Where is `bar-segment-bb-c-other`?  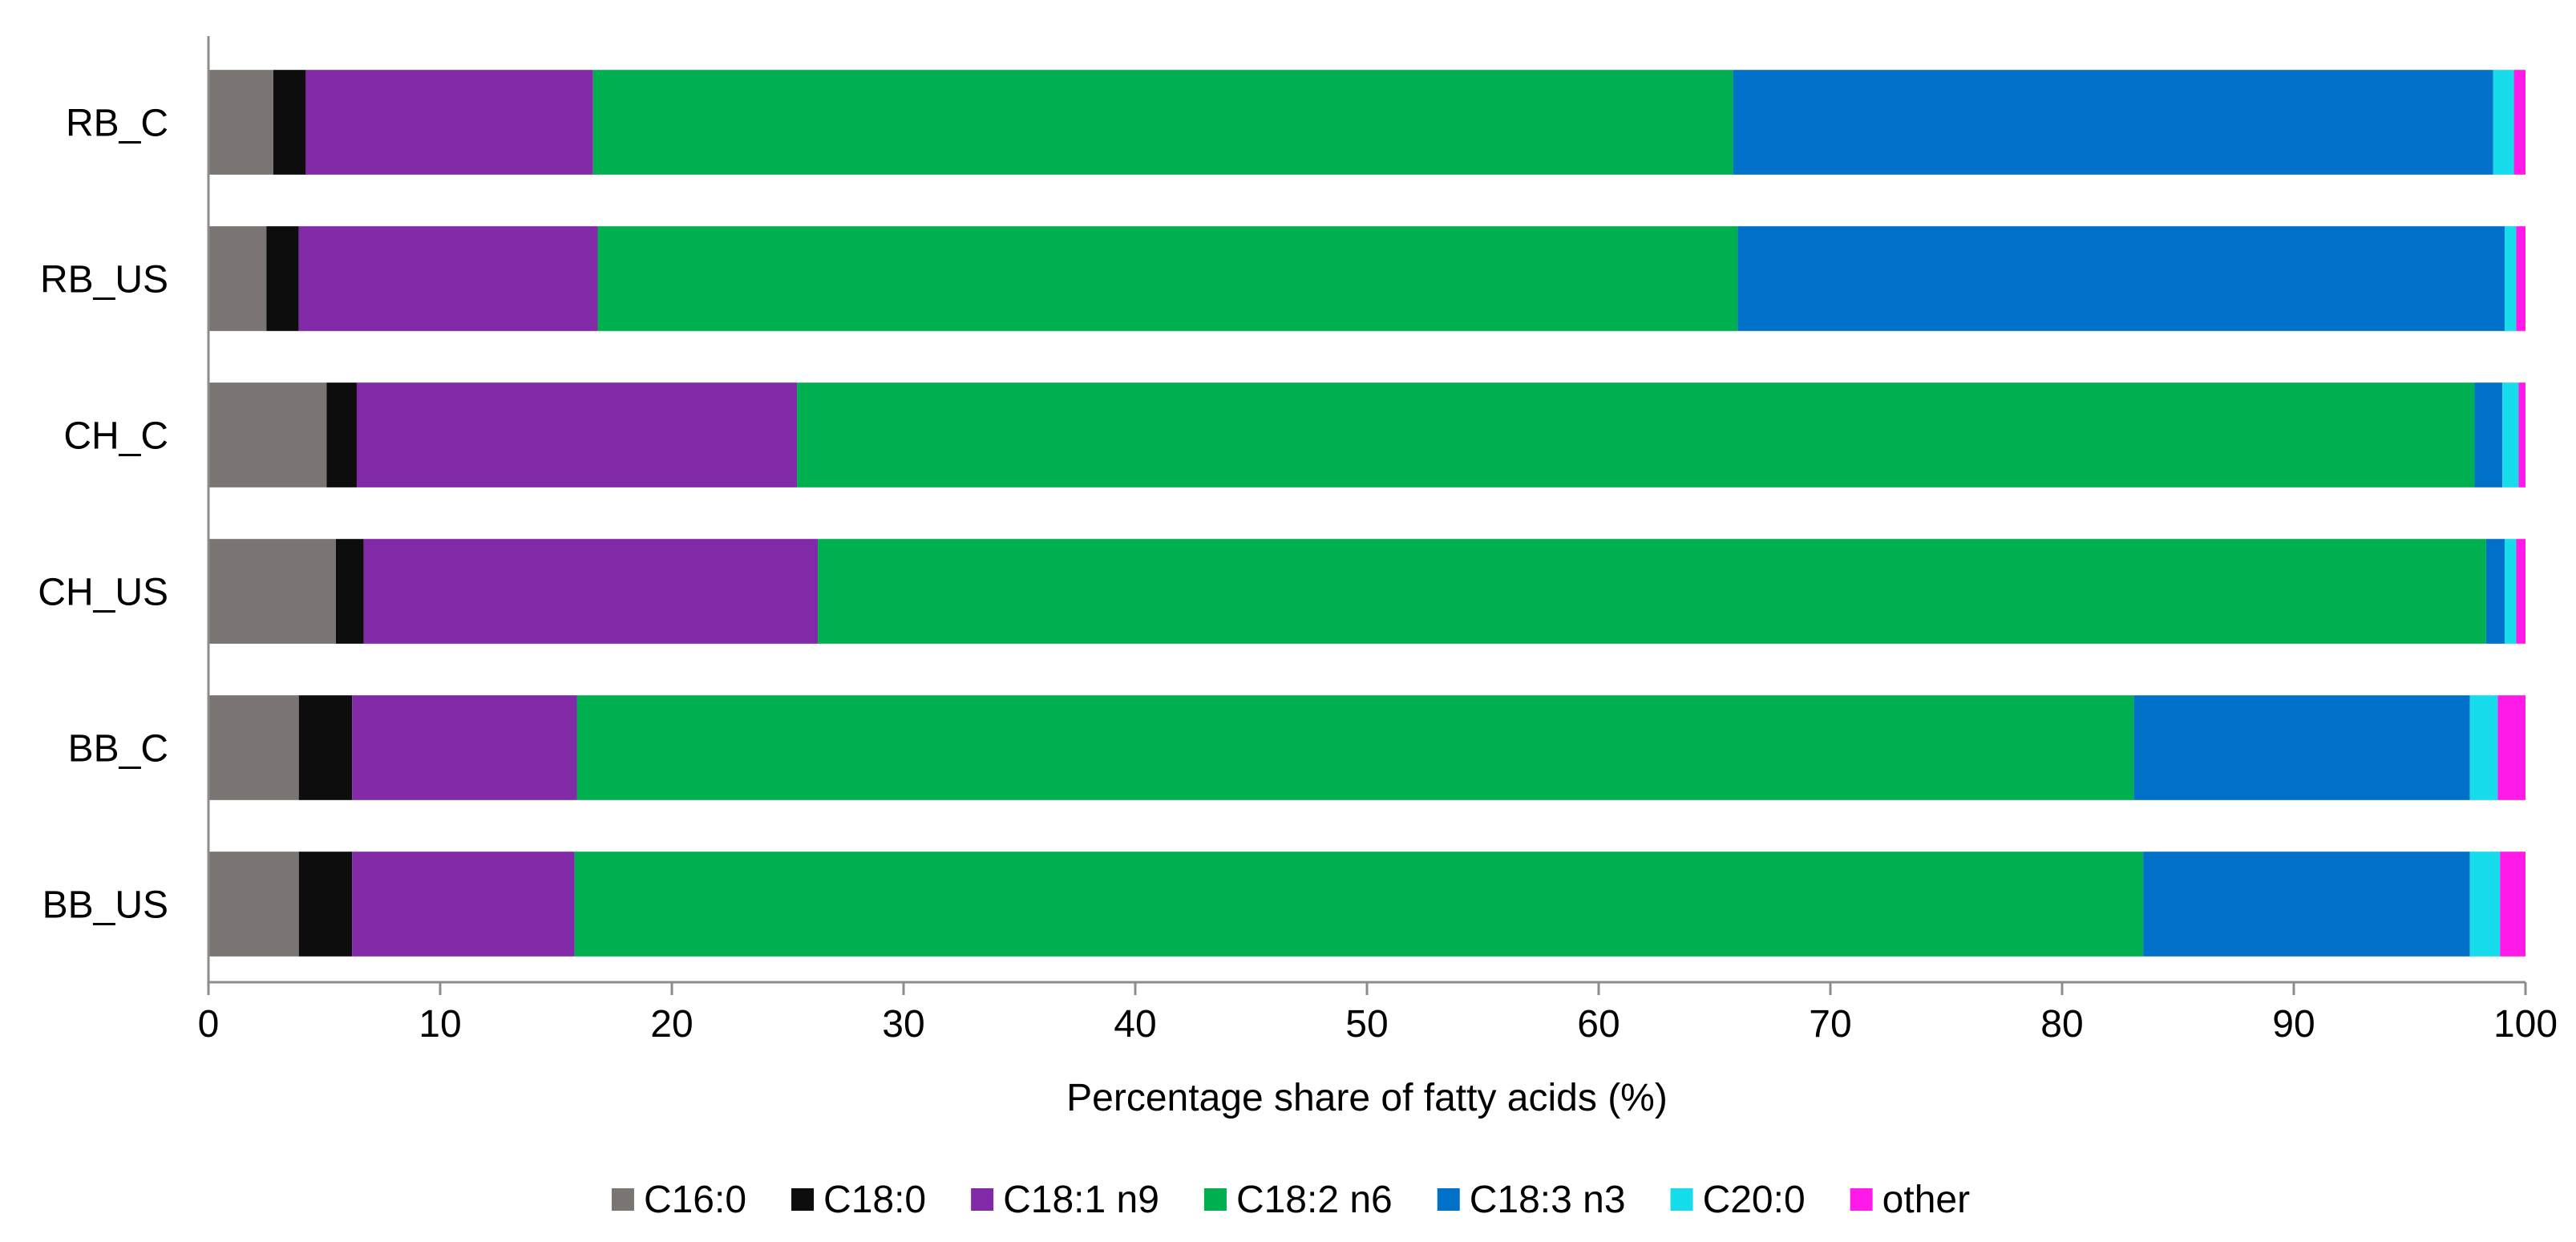
bar-segment-bb-c-other is located at coordinates (2511, 747).